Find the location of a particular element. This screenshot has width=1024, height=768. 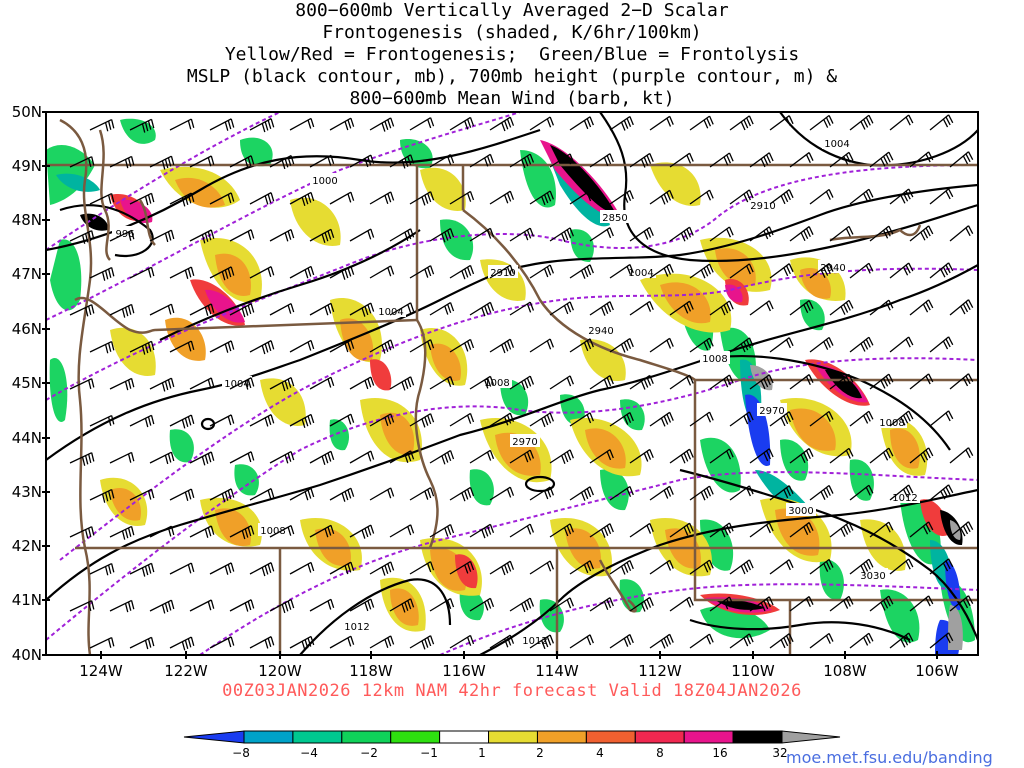

lat-label: 45N is located at coordinates (26, 383).